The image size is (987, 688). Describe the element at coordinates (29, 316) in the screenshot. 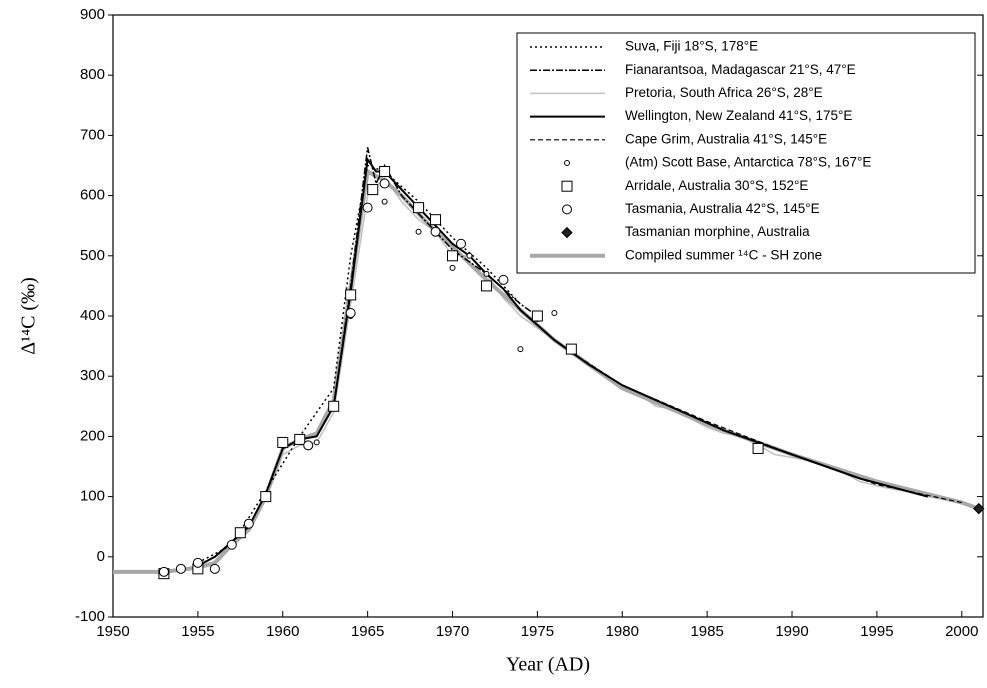

I see `y-axis-label: Δ¹⁴C (‰)` at that location.